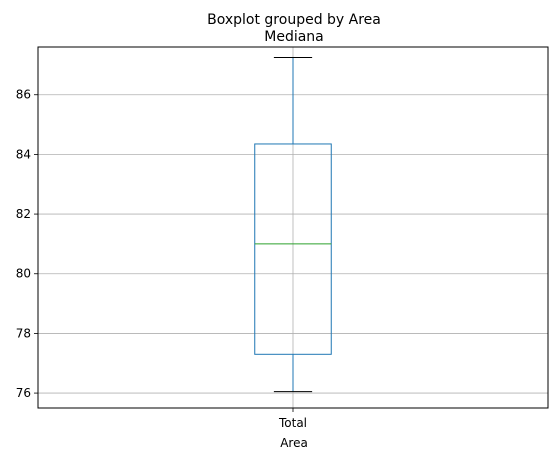  Describe the element at coordinates (294, 443) in the screenshot. I see `x-axis-label: Area` at that location.